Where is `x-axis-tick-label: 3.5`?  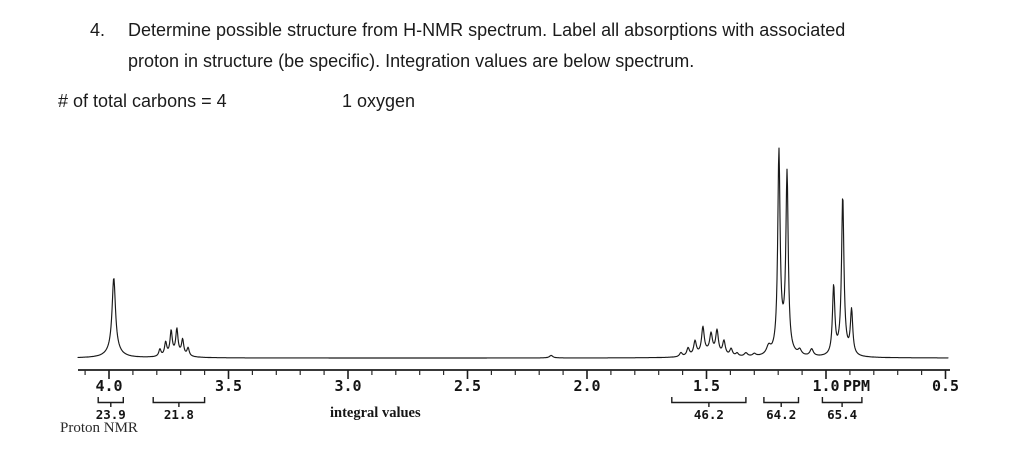
x-axis-tick-label: 3.5 is located at coordinates (228, 386).